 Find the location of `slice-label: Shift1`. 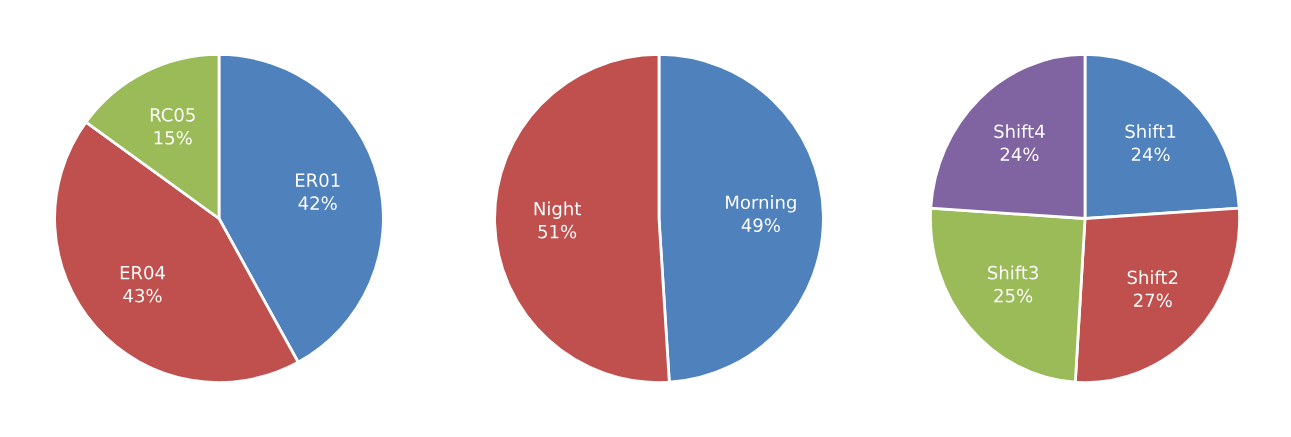

slice-label: Shift1 is located at coordinates (1150, 131).